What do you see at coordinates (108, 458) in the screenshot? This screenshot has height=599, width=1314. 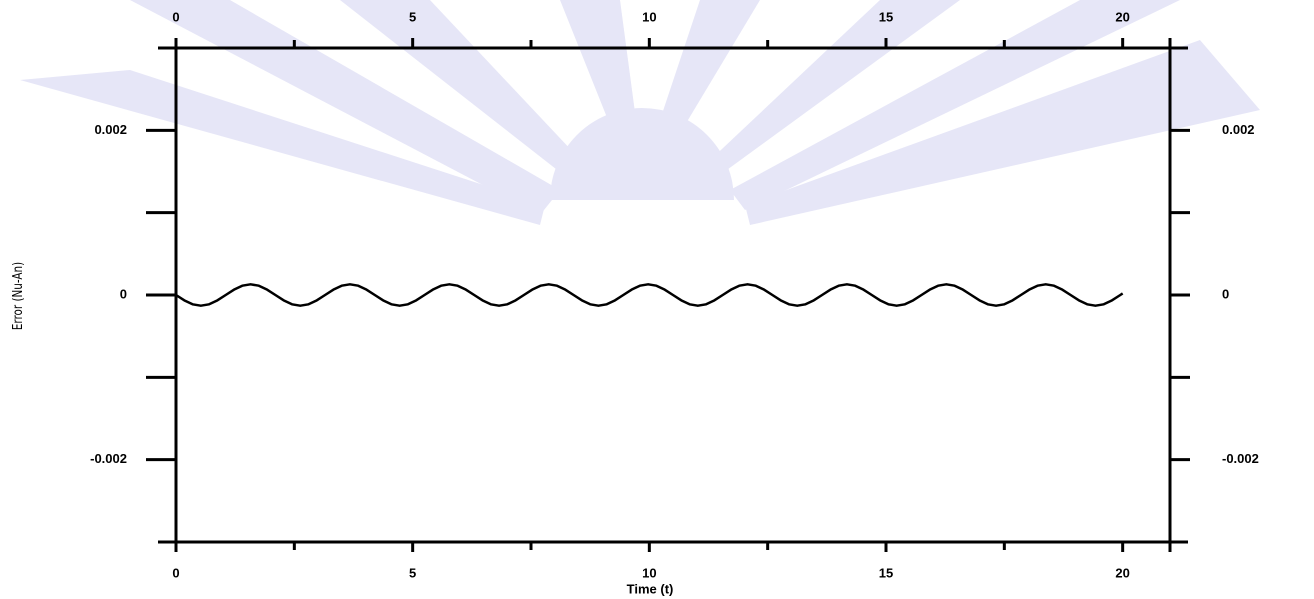 I see `y-tick-label: -0.002` at bounding box center [108, 458].